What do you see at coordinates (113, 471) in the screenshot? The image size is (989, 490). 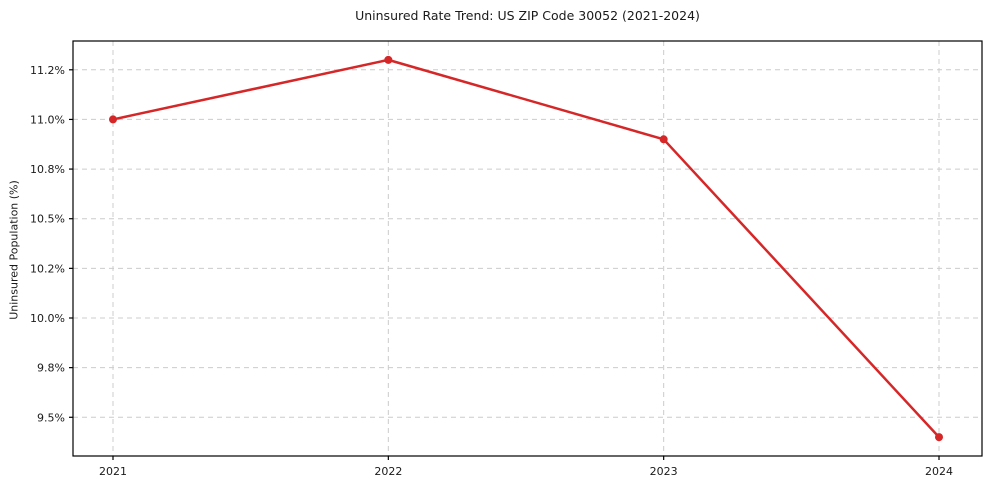 I see `x-tick-label: 2021` at bounding box center [113, 471].